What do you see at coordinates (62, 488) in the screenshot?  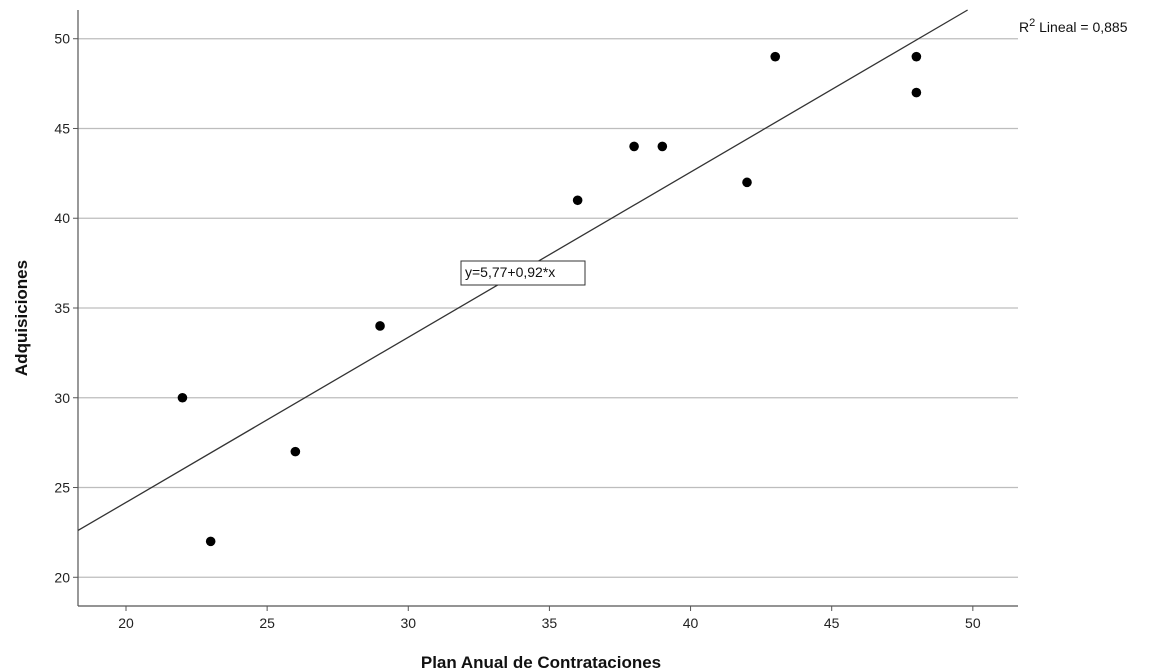 I see `y-tick-label: 25` at bounding box center [62, 488].